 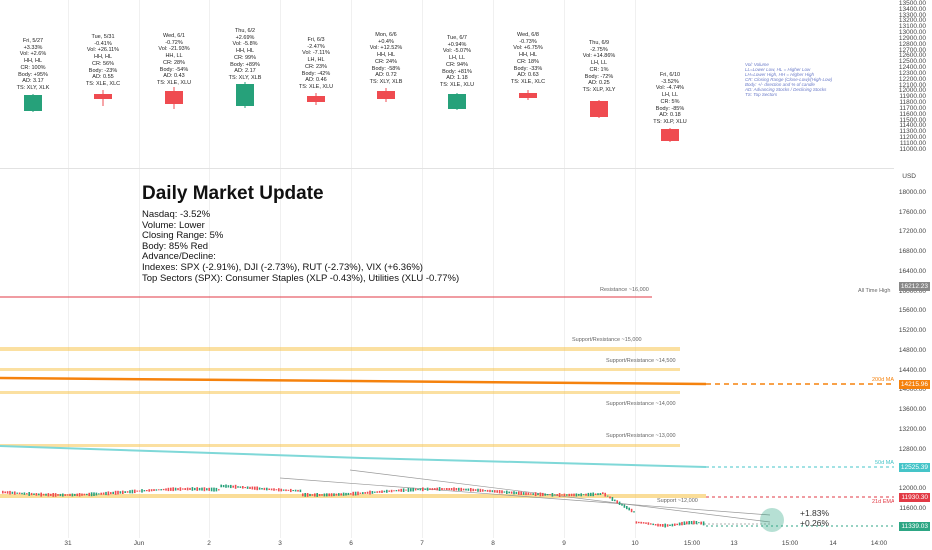 What do you see at coordinates (670, 88) in the screenshot?
I see `annotation-line: Vol: -4.74%` at bounding box center [670, 88].